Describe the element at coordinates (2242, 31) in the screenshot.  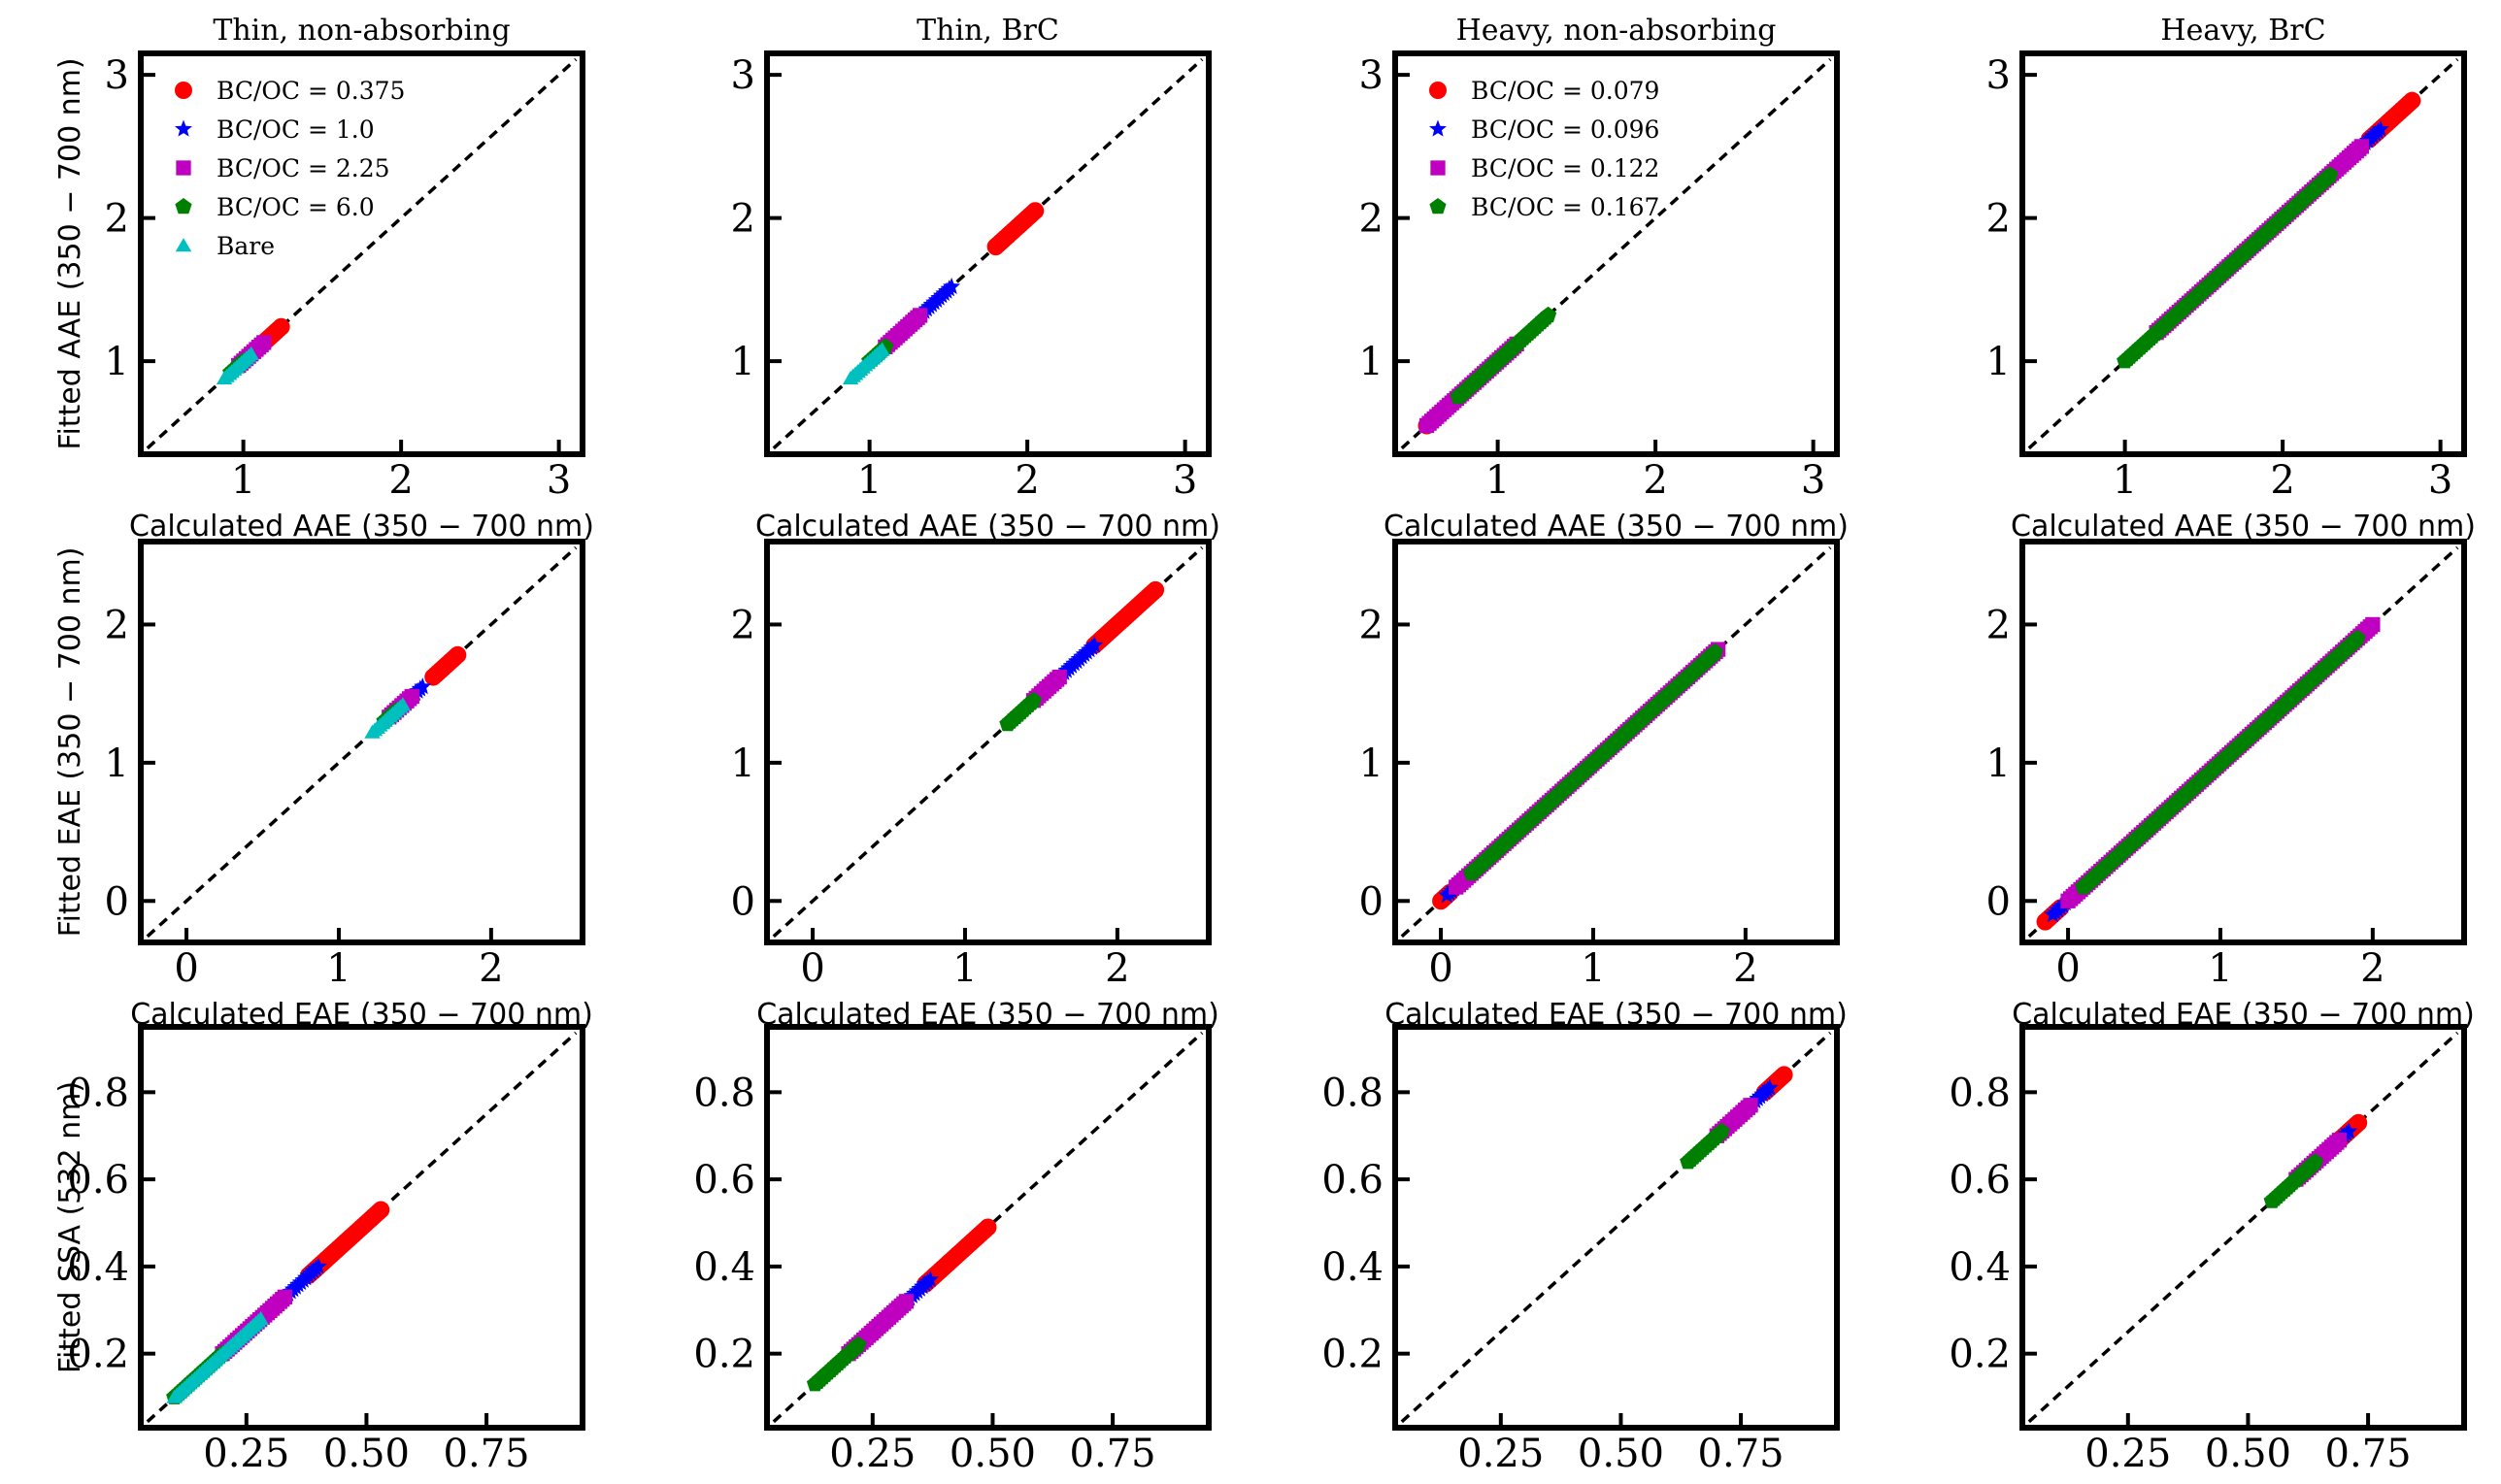
I see `panel-title: Heavy, BrC` at that location.